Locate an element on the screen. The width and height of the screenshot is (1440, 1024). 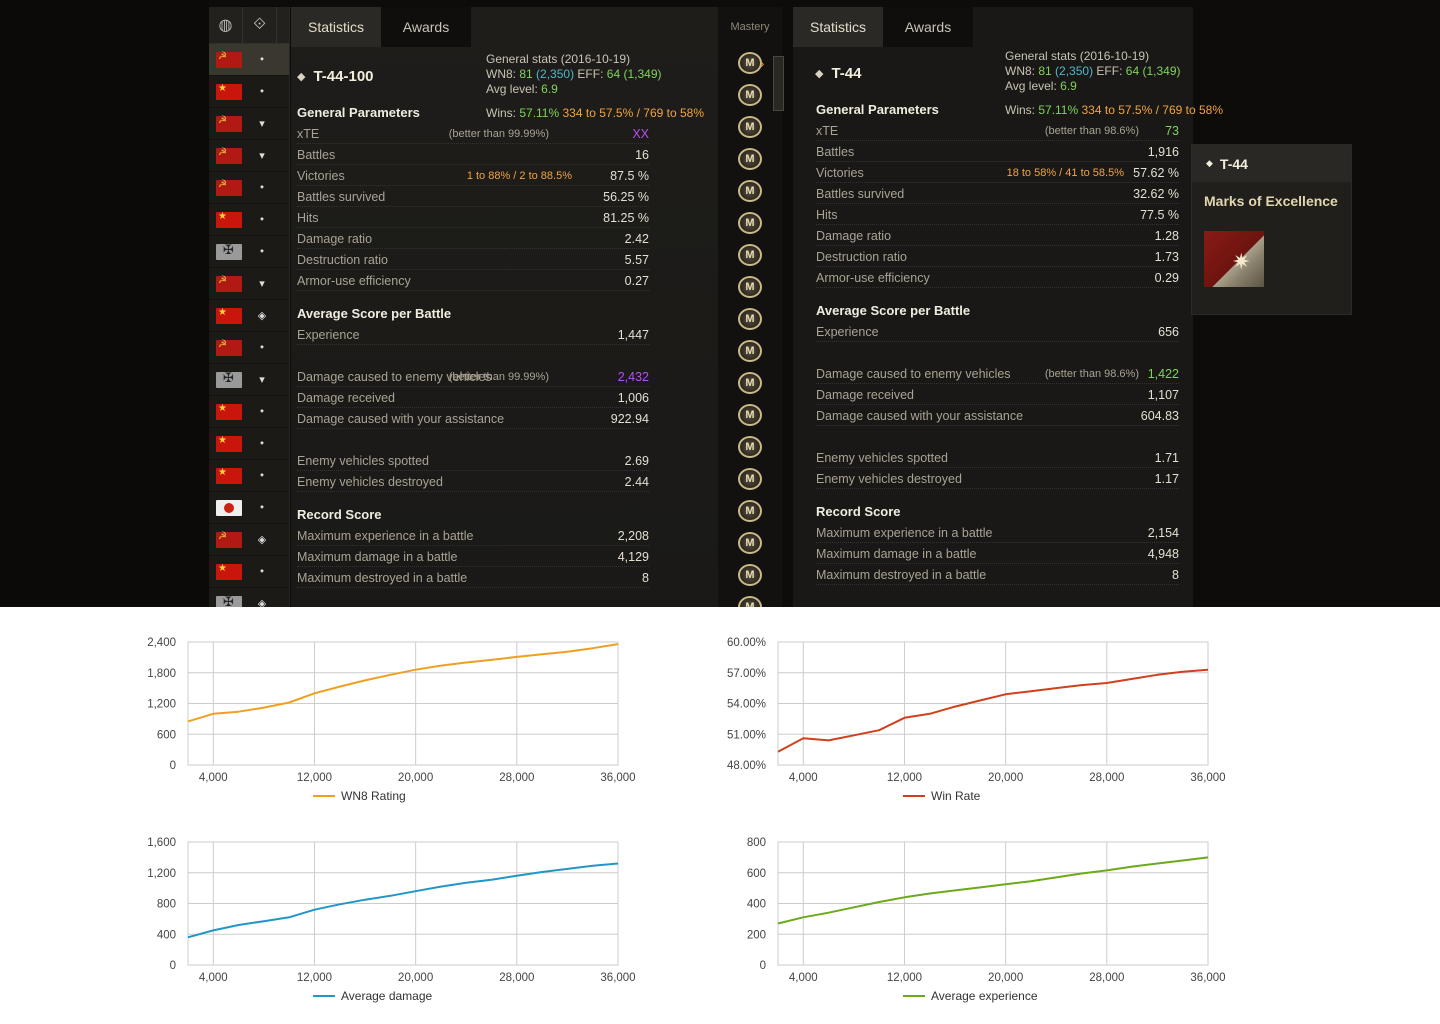
tab-statistics: Statistics is located at coordinates (336, 27).